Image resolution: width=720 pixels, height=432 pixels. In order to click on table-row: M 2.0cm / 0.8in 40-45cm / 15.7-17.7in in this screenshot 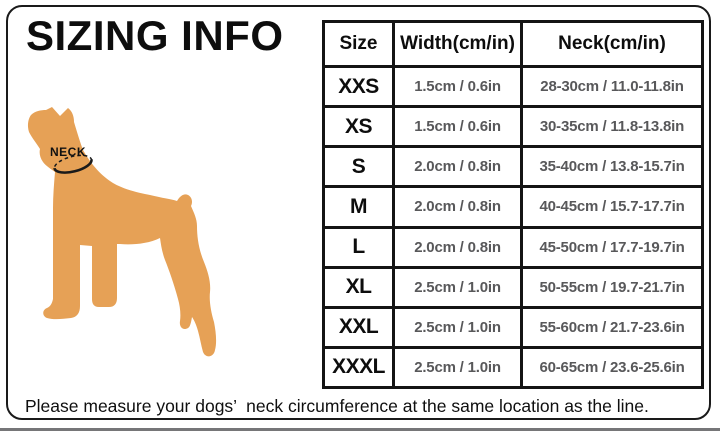, I will do `click(513, 207)`.